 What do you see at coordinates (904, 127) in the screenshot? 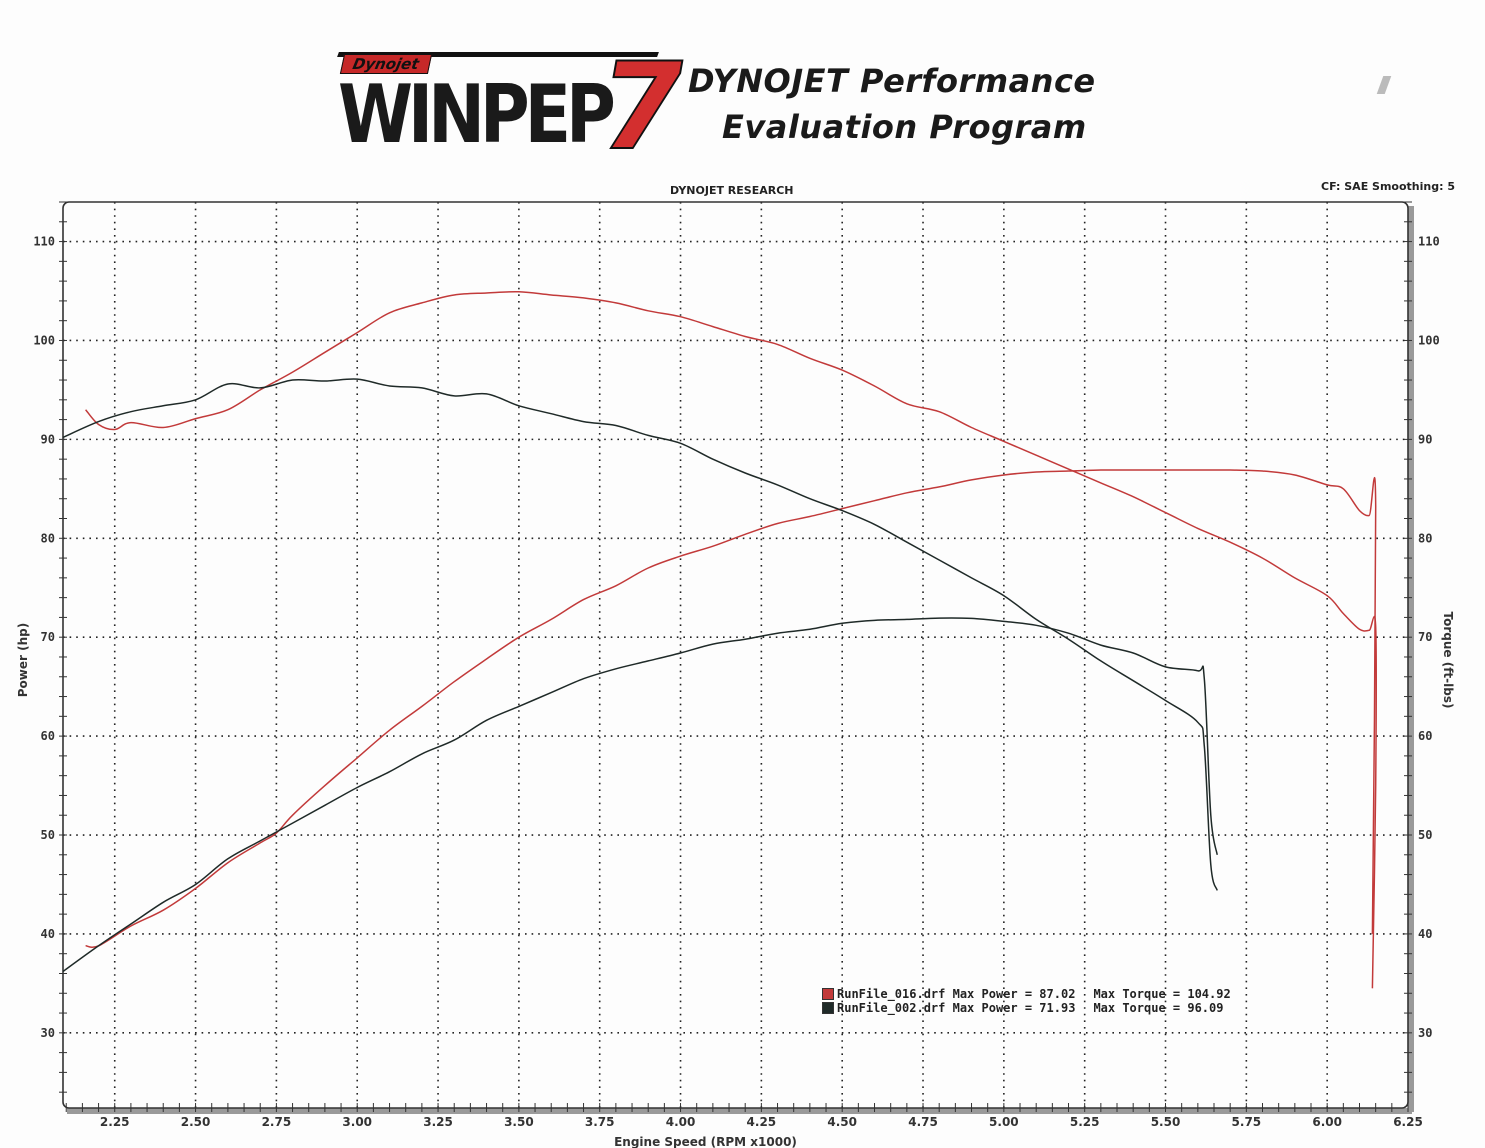
I see `program-title-line2: Evaluation Program` at bounding box center [904, 127].